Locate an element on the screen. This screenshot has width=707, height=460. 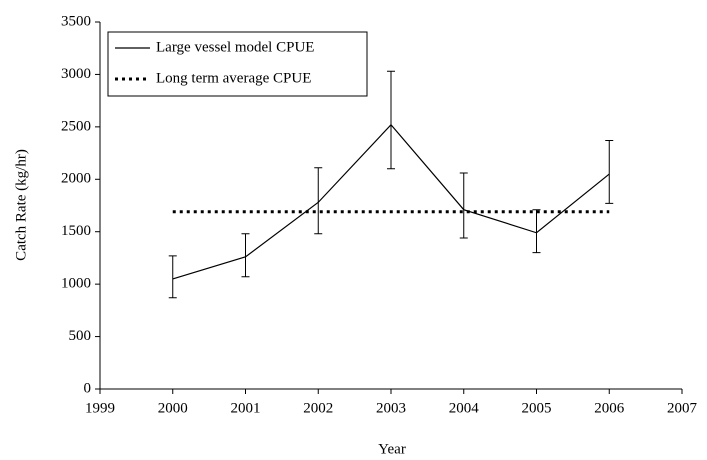
legend-box is located at coordinates (237, 64).